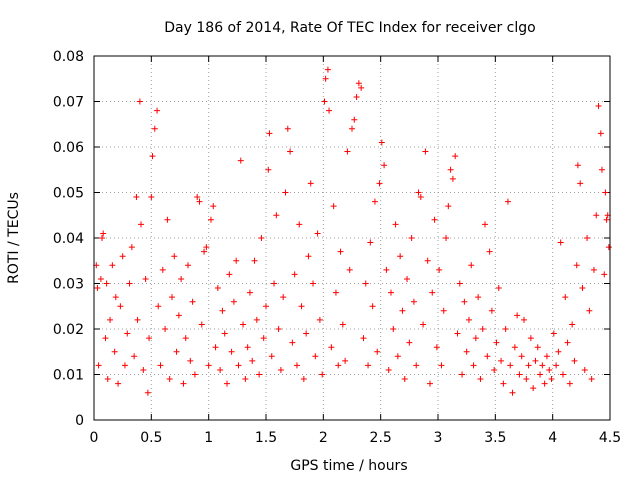 This screenshot has height=480, width=640. I want to click on x-tick-label: 4.5, so click(610, 438).